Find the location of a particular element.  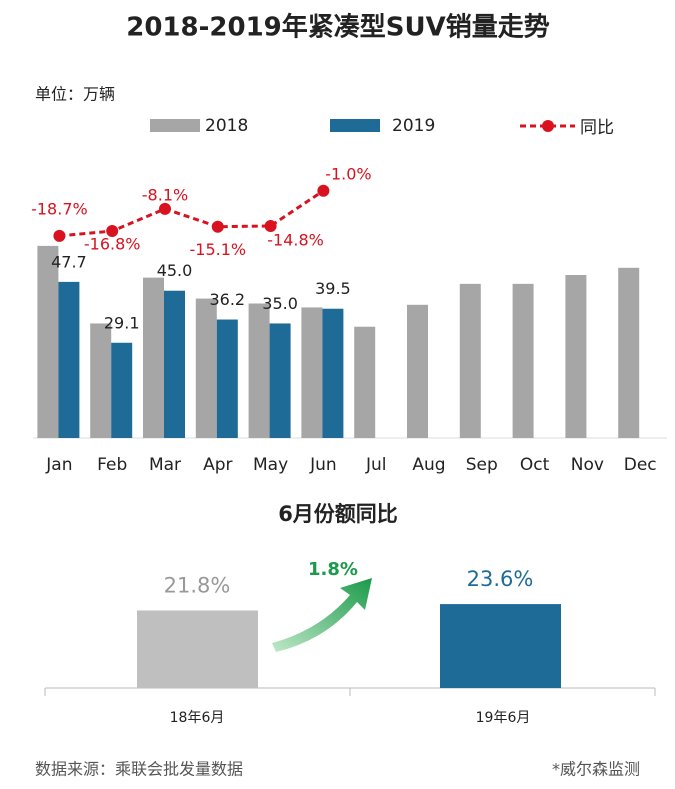

x-tick-label: 18年6月 is located at coordinates (197, 718).